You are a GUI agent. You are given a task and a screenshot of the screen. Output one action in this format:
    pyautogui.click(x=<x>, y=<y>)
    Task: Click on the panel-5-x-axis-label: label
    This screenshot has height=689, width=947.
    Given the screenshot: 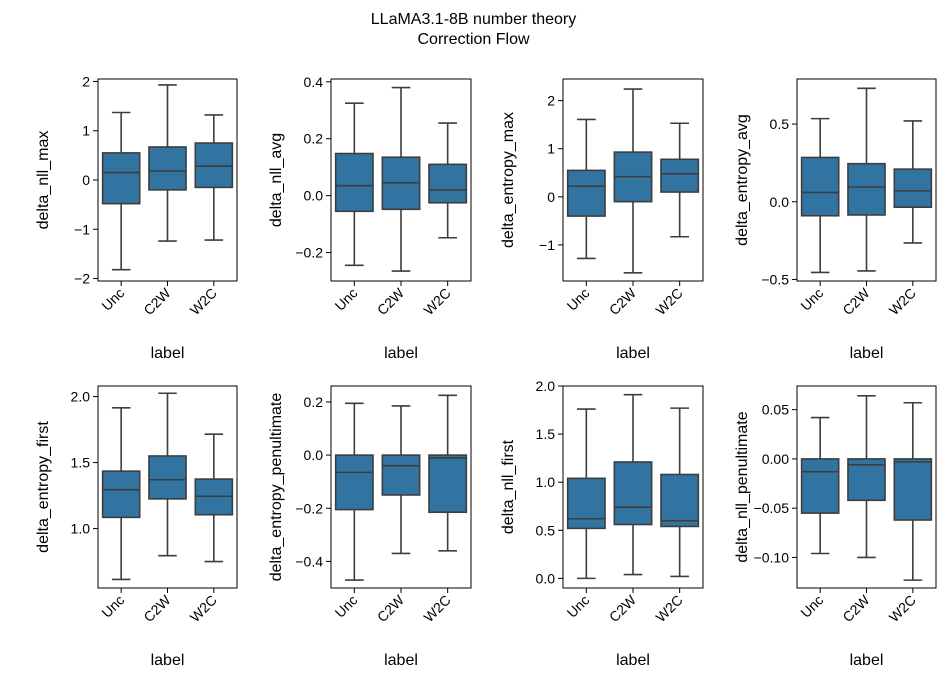 What is the action you would take?
    pyautogui.click(x=168, y=660)
    